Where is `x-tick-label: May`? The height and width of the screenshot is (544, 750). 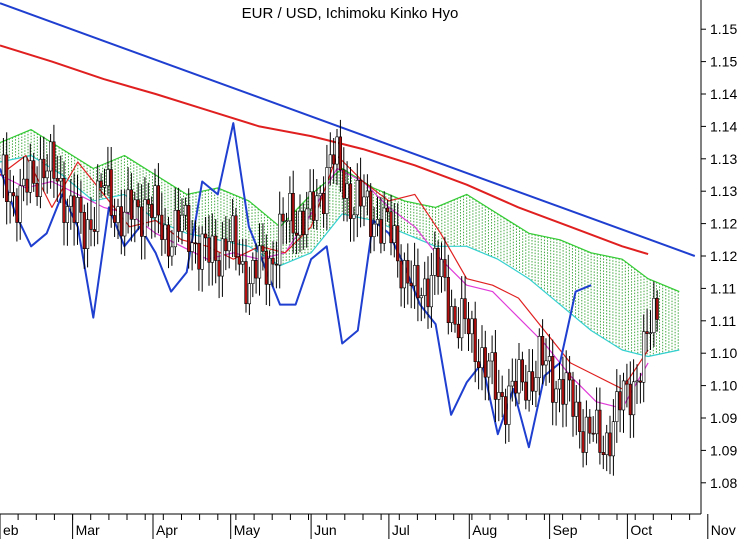
x-tick-label: May is located at coordinates (247, 530).